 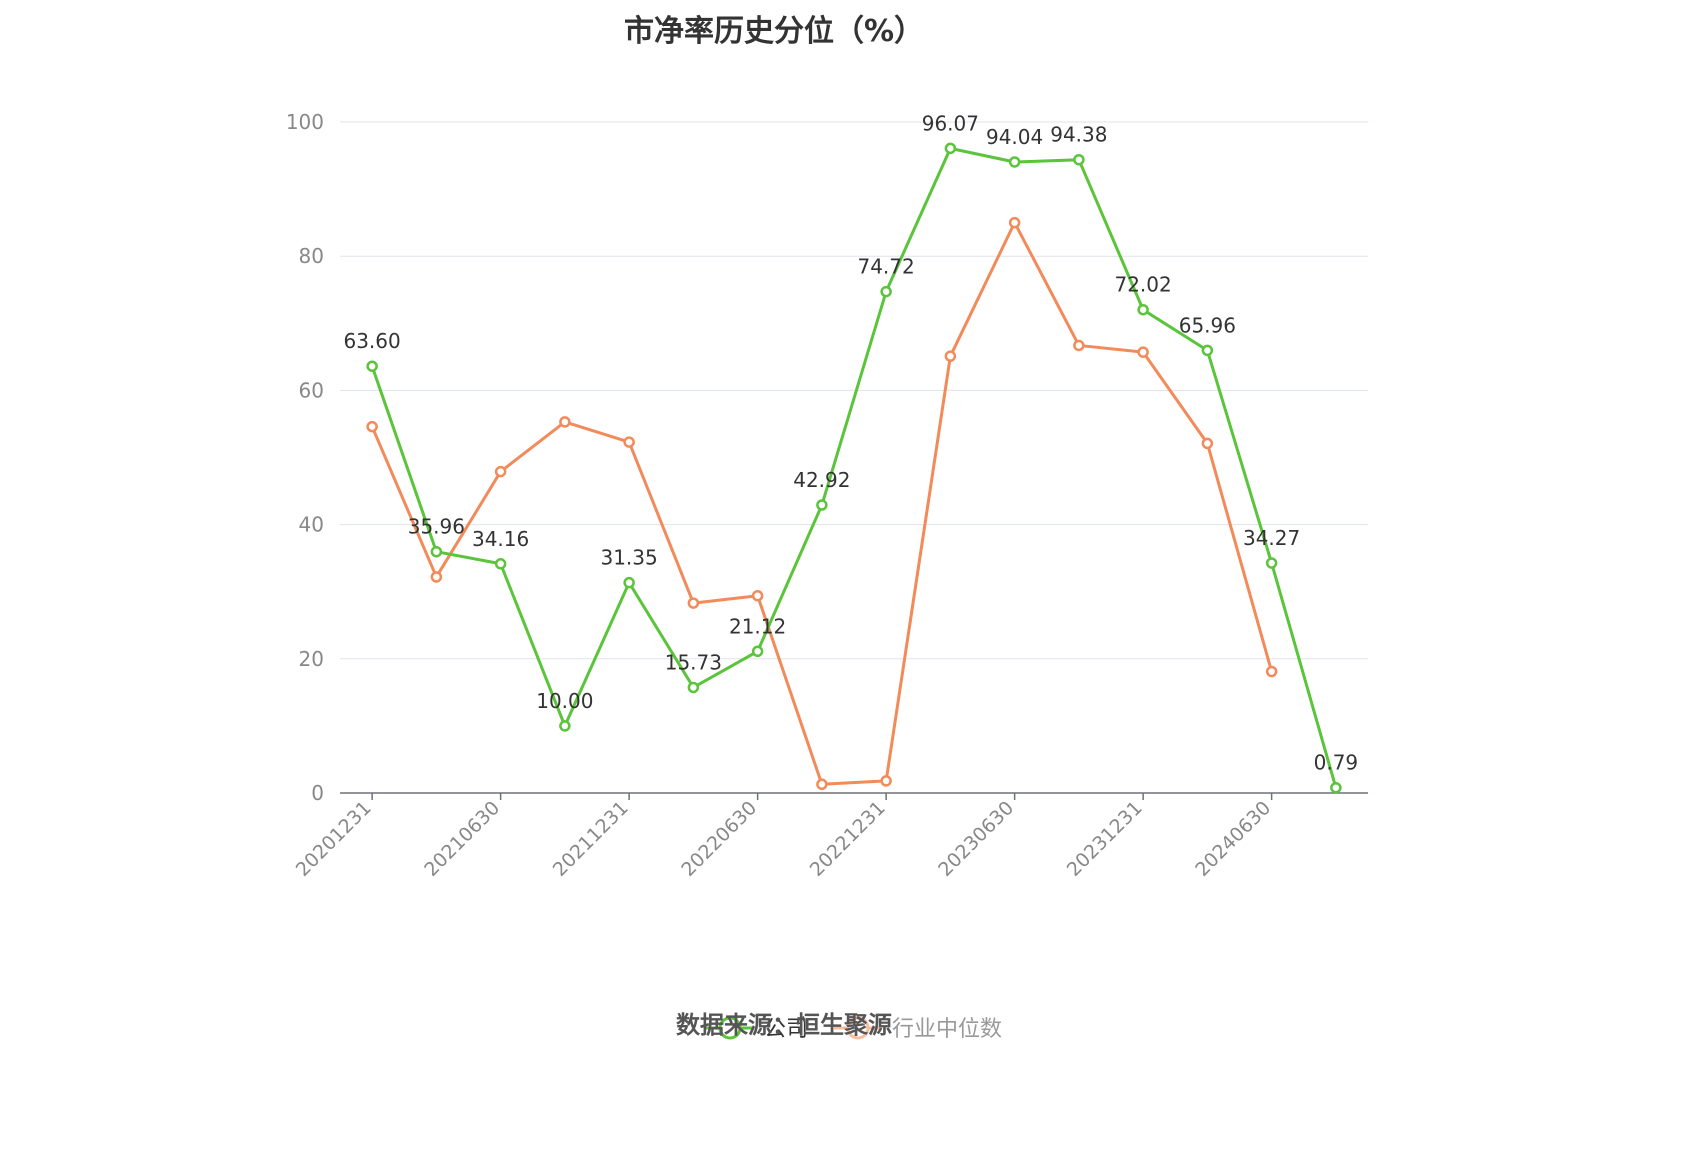 I want to click on data-label: 0.79, so click(x=1336, y=763).